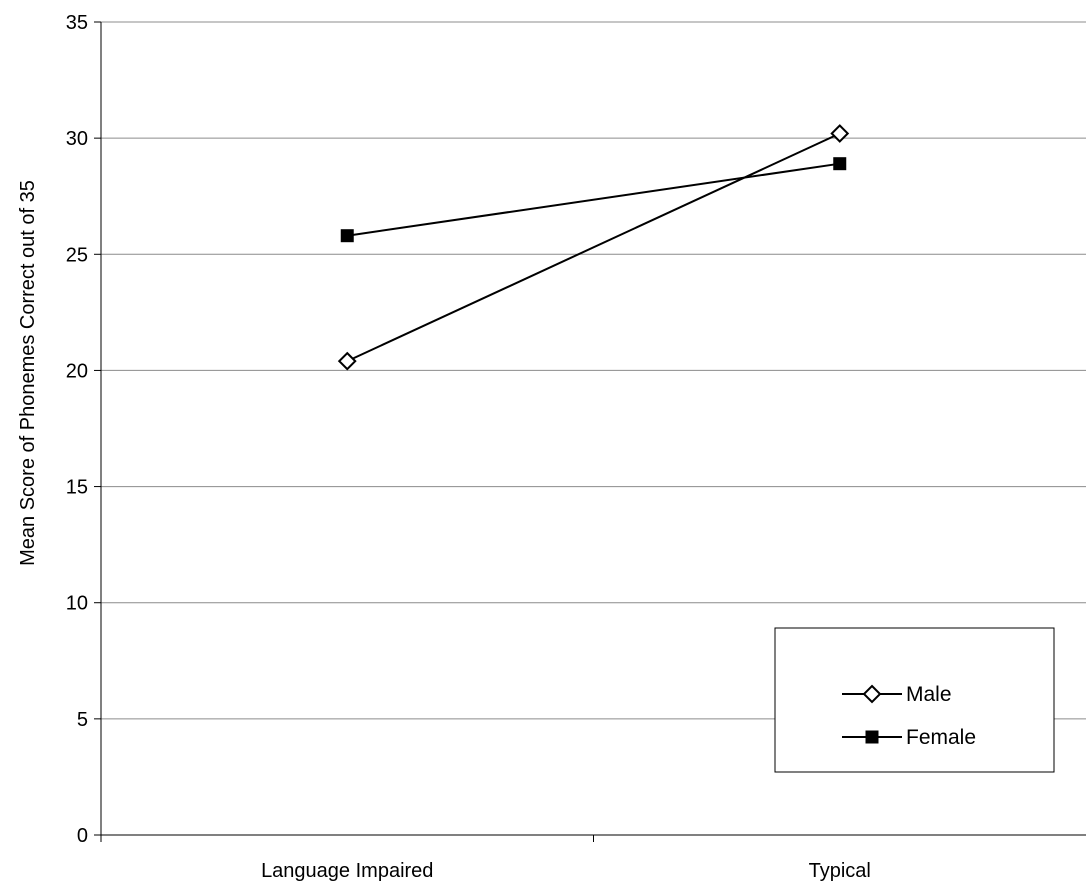 This screenshot has height=895, width=1086. Describe the element at coordinates (77, 488) in the screenshot. I see `y-tick-label: 15` at that location.